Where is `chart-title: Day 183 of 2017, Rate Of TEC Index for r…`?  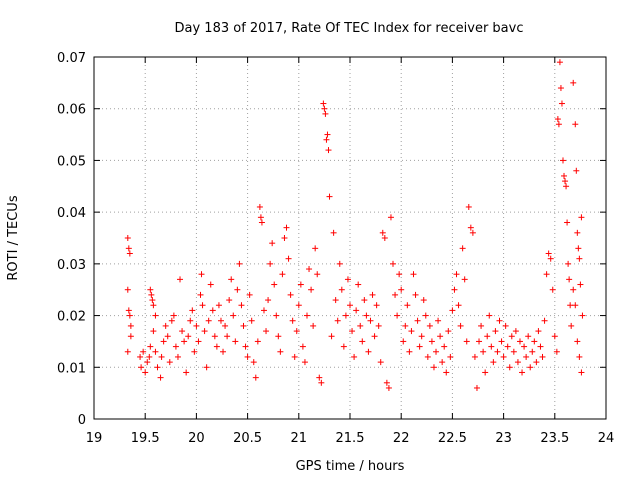 chart-title: Day 183 of 2017, Rate Of TEC Index for r… is located at coordinates (349, 28).